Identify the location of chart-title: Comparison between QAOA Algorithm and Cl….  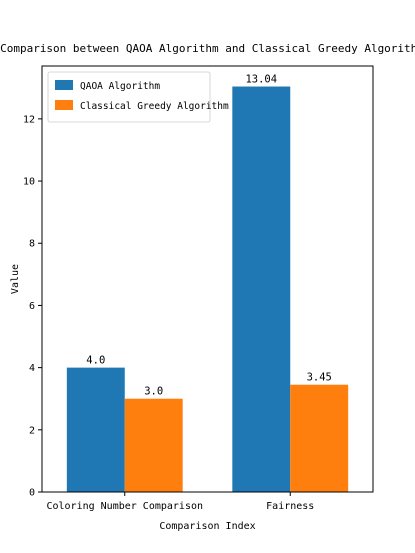
(207, 48).